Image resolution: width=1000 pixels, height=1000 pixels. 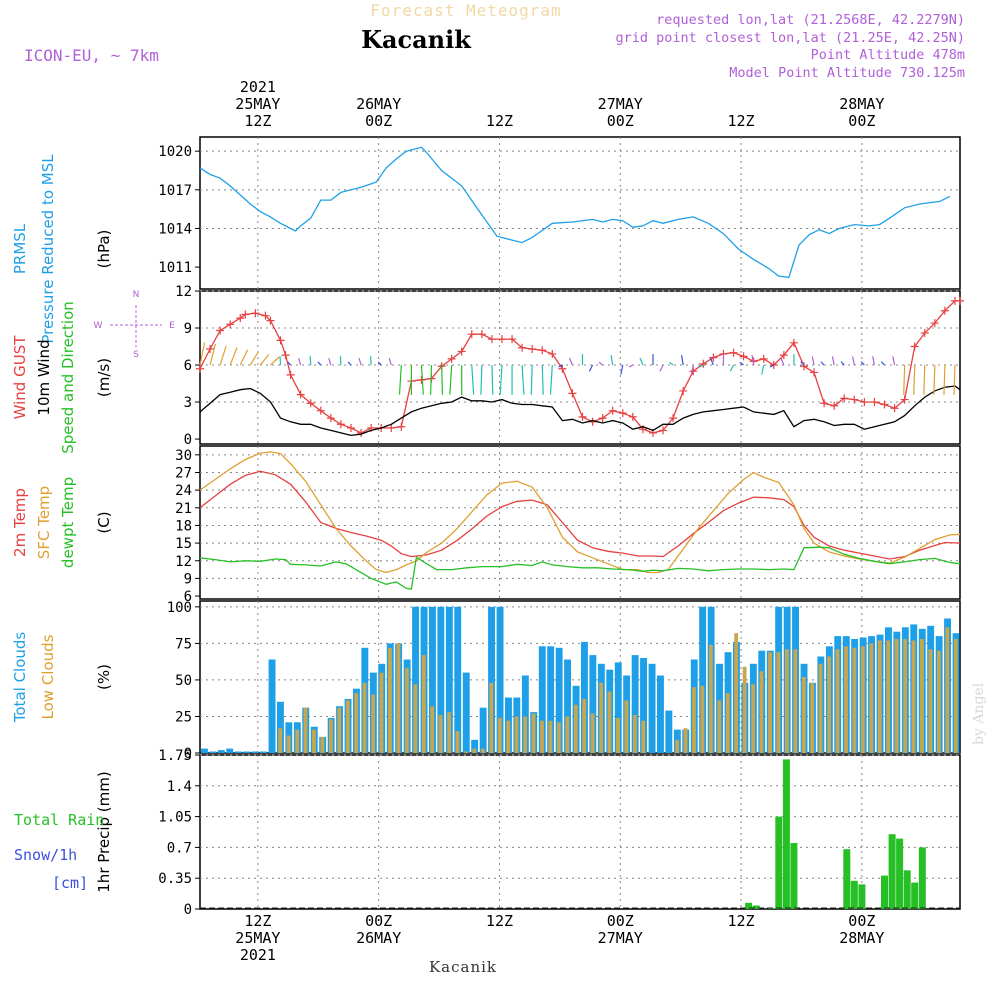 I want to click on compass-label: S, so click(x=136, y=355).